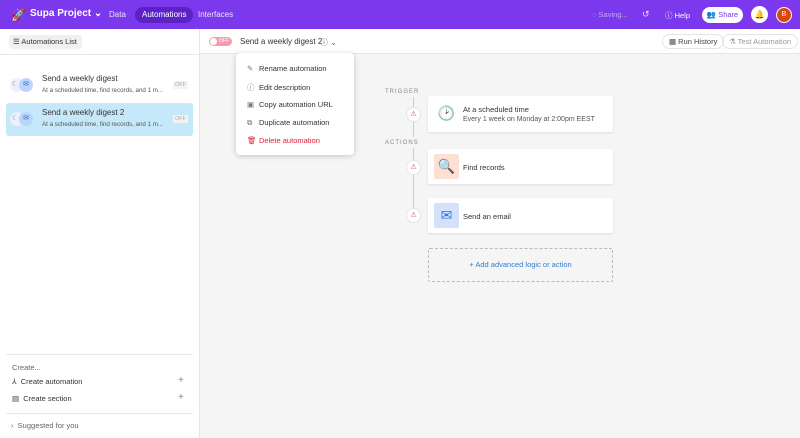  Describe the element at coordinates (164, 15) in the screenshot. I see `nav-automations: Automations` at that location.